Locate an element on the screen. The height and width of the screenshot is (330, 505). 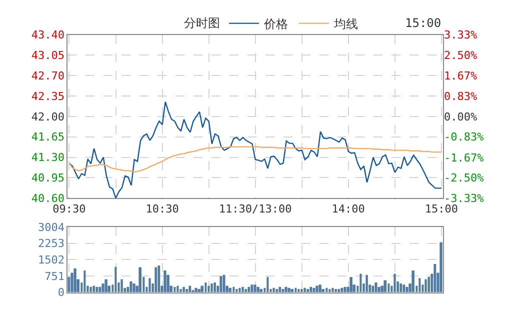
y-tick-label: 2253 is located at coordinates (51, 243).